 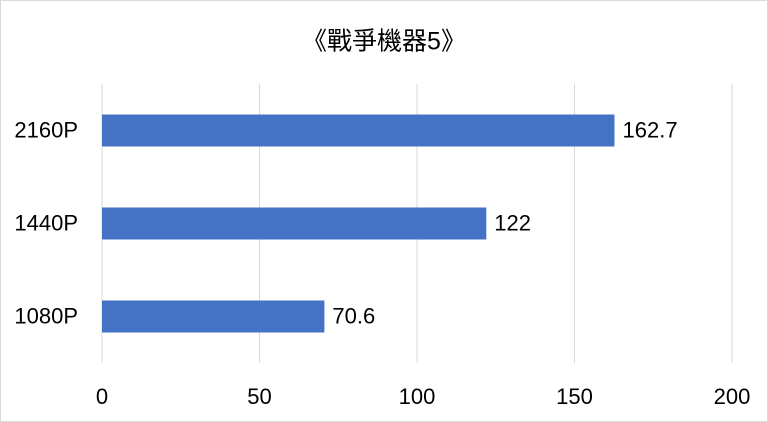 I want to click on data-label: 122, so click(x=512, y=222).